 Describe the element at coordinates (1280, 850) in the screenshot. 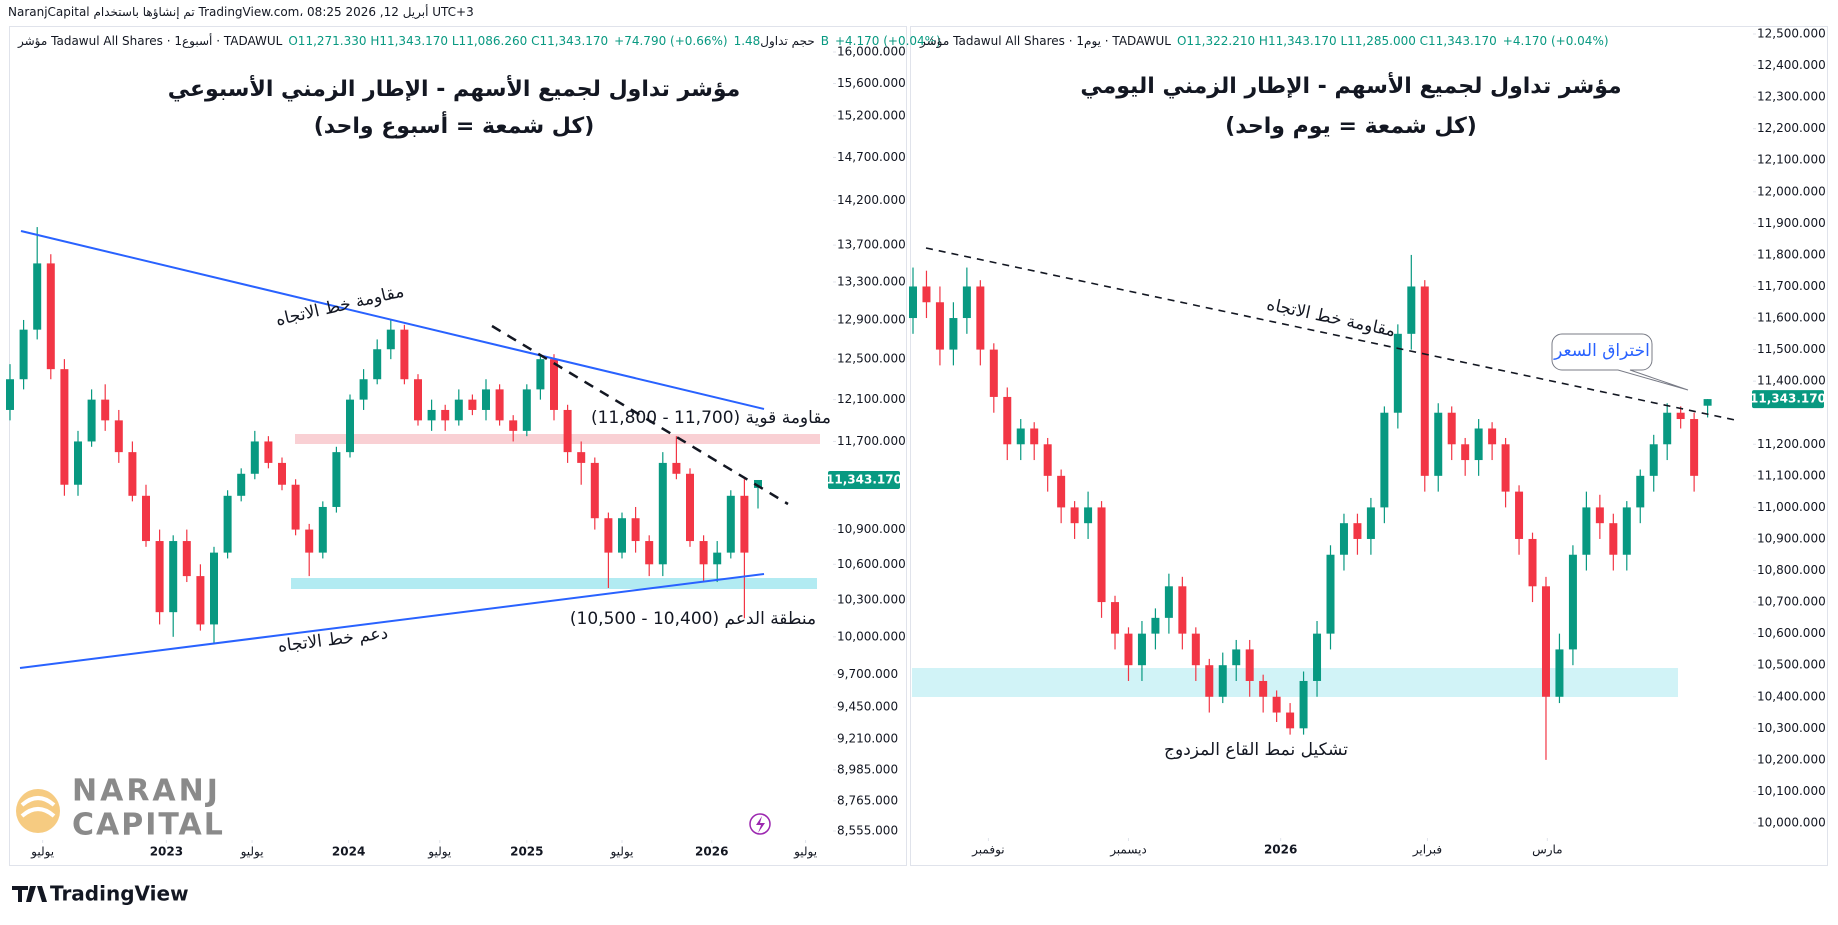

I see `x-tick-label: 2026` at that location.